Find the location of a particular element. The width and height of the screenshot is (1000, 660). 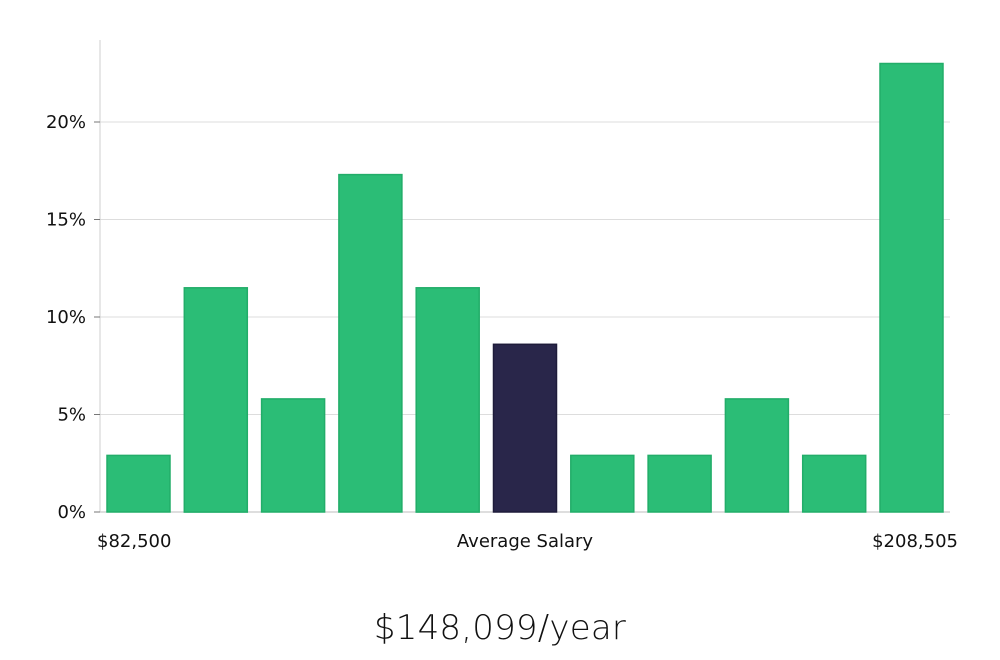

x-min-label: $82,500 is located at coordinates (134, 541).